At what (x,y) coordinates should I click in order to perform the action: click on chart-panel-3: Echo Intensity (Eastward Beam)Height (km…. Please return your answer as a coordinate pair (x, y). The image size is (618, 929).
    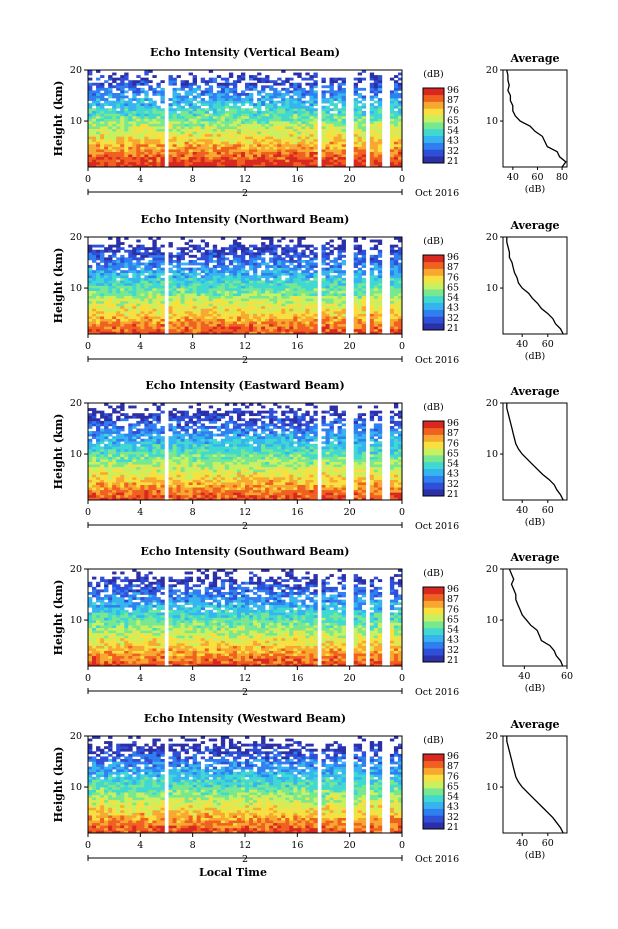
    Looking at the image, I should click on (310, 455).